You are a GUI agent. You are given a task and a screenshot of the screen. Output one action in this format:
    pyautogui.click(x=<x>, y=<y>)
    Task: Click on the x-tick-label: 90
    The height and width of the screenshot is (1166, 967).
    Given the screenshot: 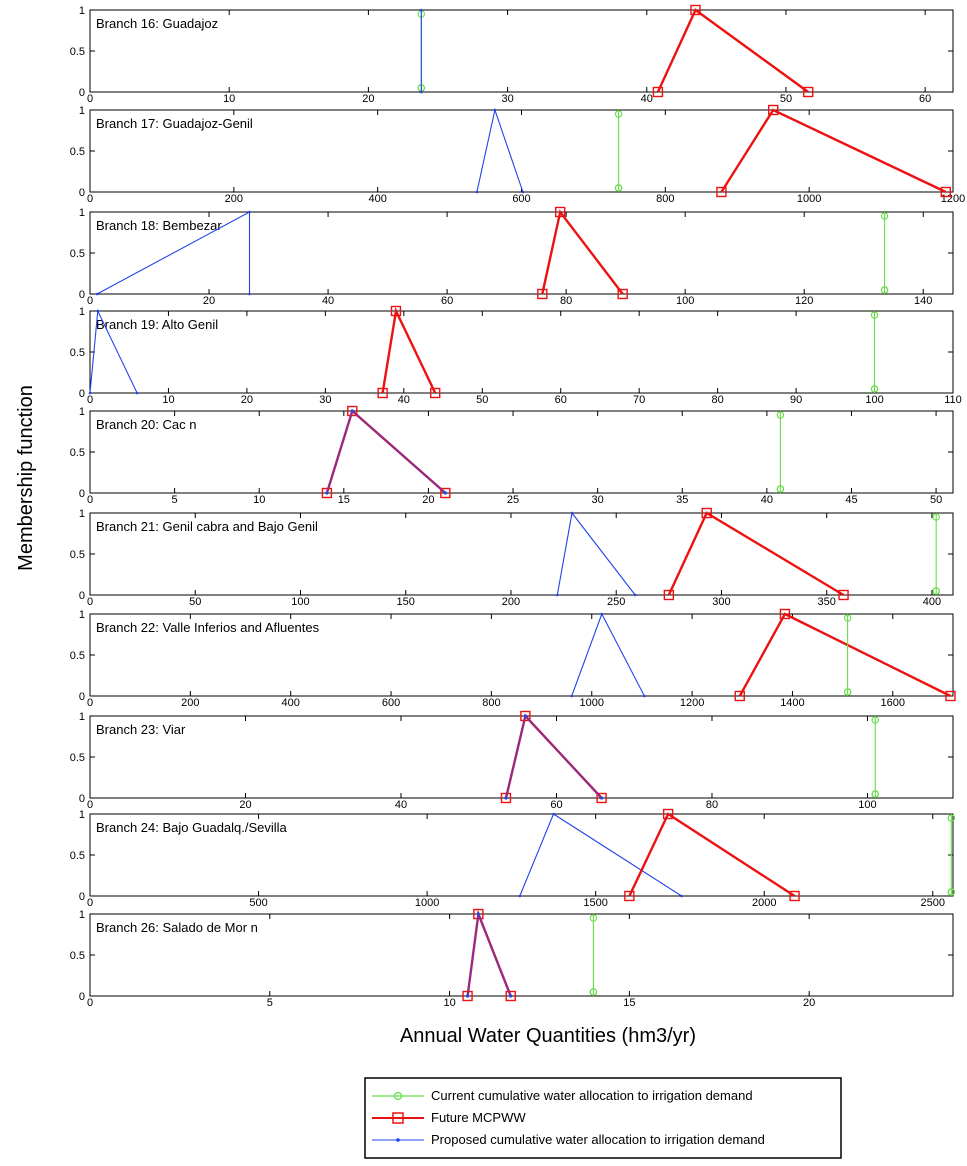 What is the action you would take?
    pyautogui.click(x=796, y=400)
    